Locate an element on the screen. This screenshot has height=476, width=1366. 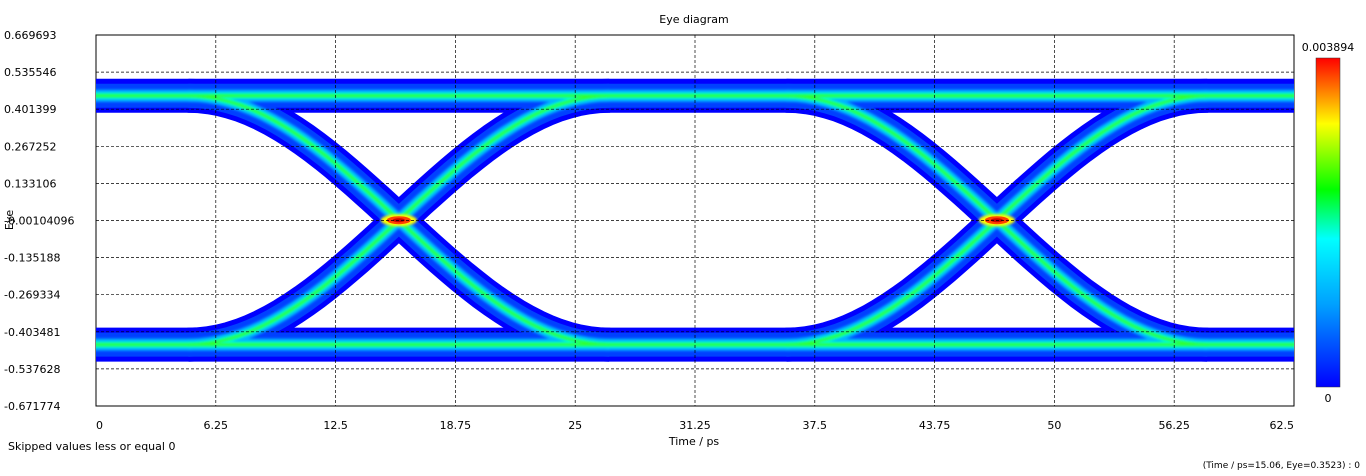
y-tick-label: 0.133106 is located at coordinates (30, 183).